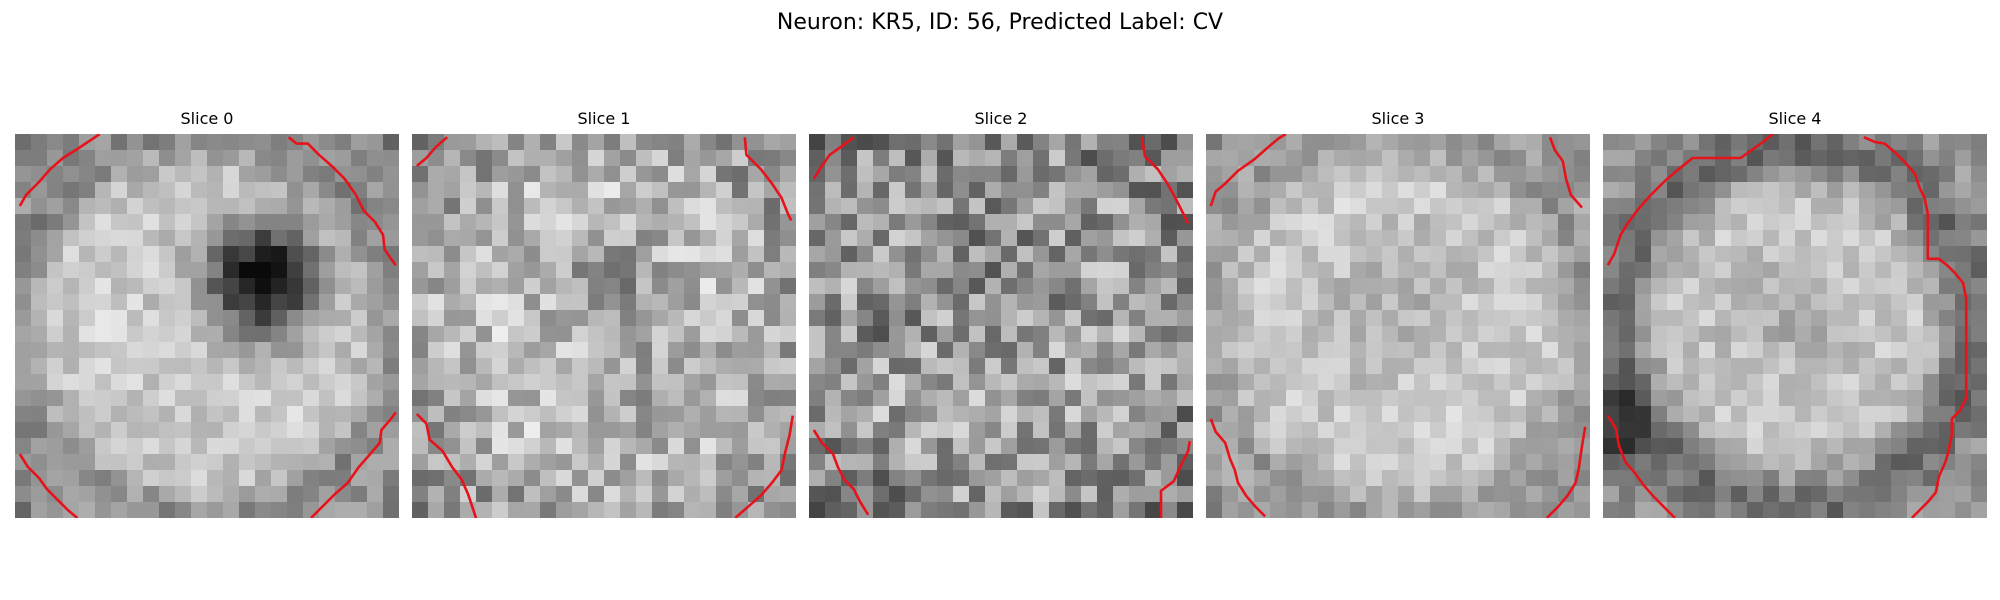  Describe the element at coordinates (1001, 118) in the screenshot. I see `slice-title: Slice 2` at that location.